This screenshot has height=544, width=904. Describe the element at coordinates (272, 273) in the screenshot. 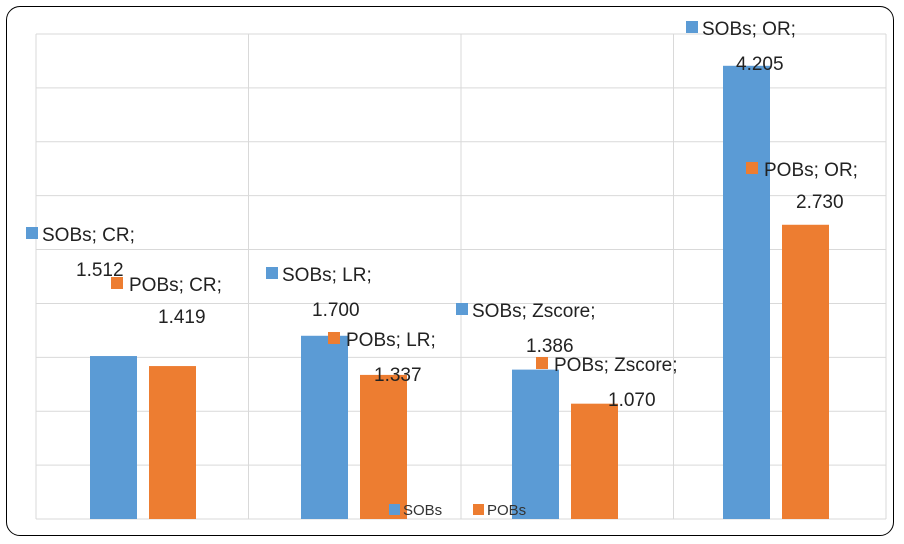

I see `legend-key-sobs-lr` at that location.